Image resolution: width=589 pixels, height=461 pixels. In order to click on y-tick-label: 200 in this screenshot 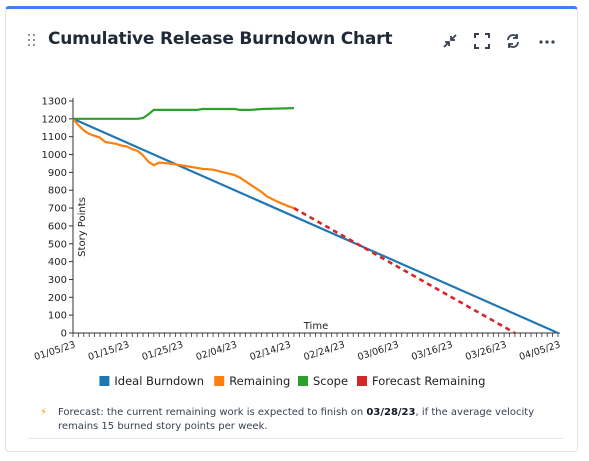, I will do `click(57, 298)`.